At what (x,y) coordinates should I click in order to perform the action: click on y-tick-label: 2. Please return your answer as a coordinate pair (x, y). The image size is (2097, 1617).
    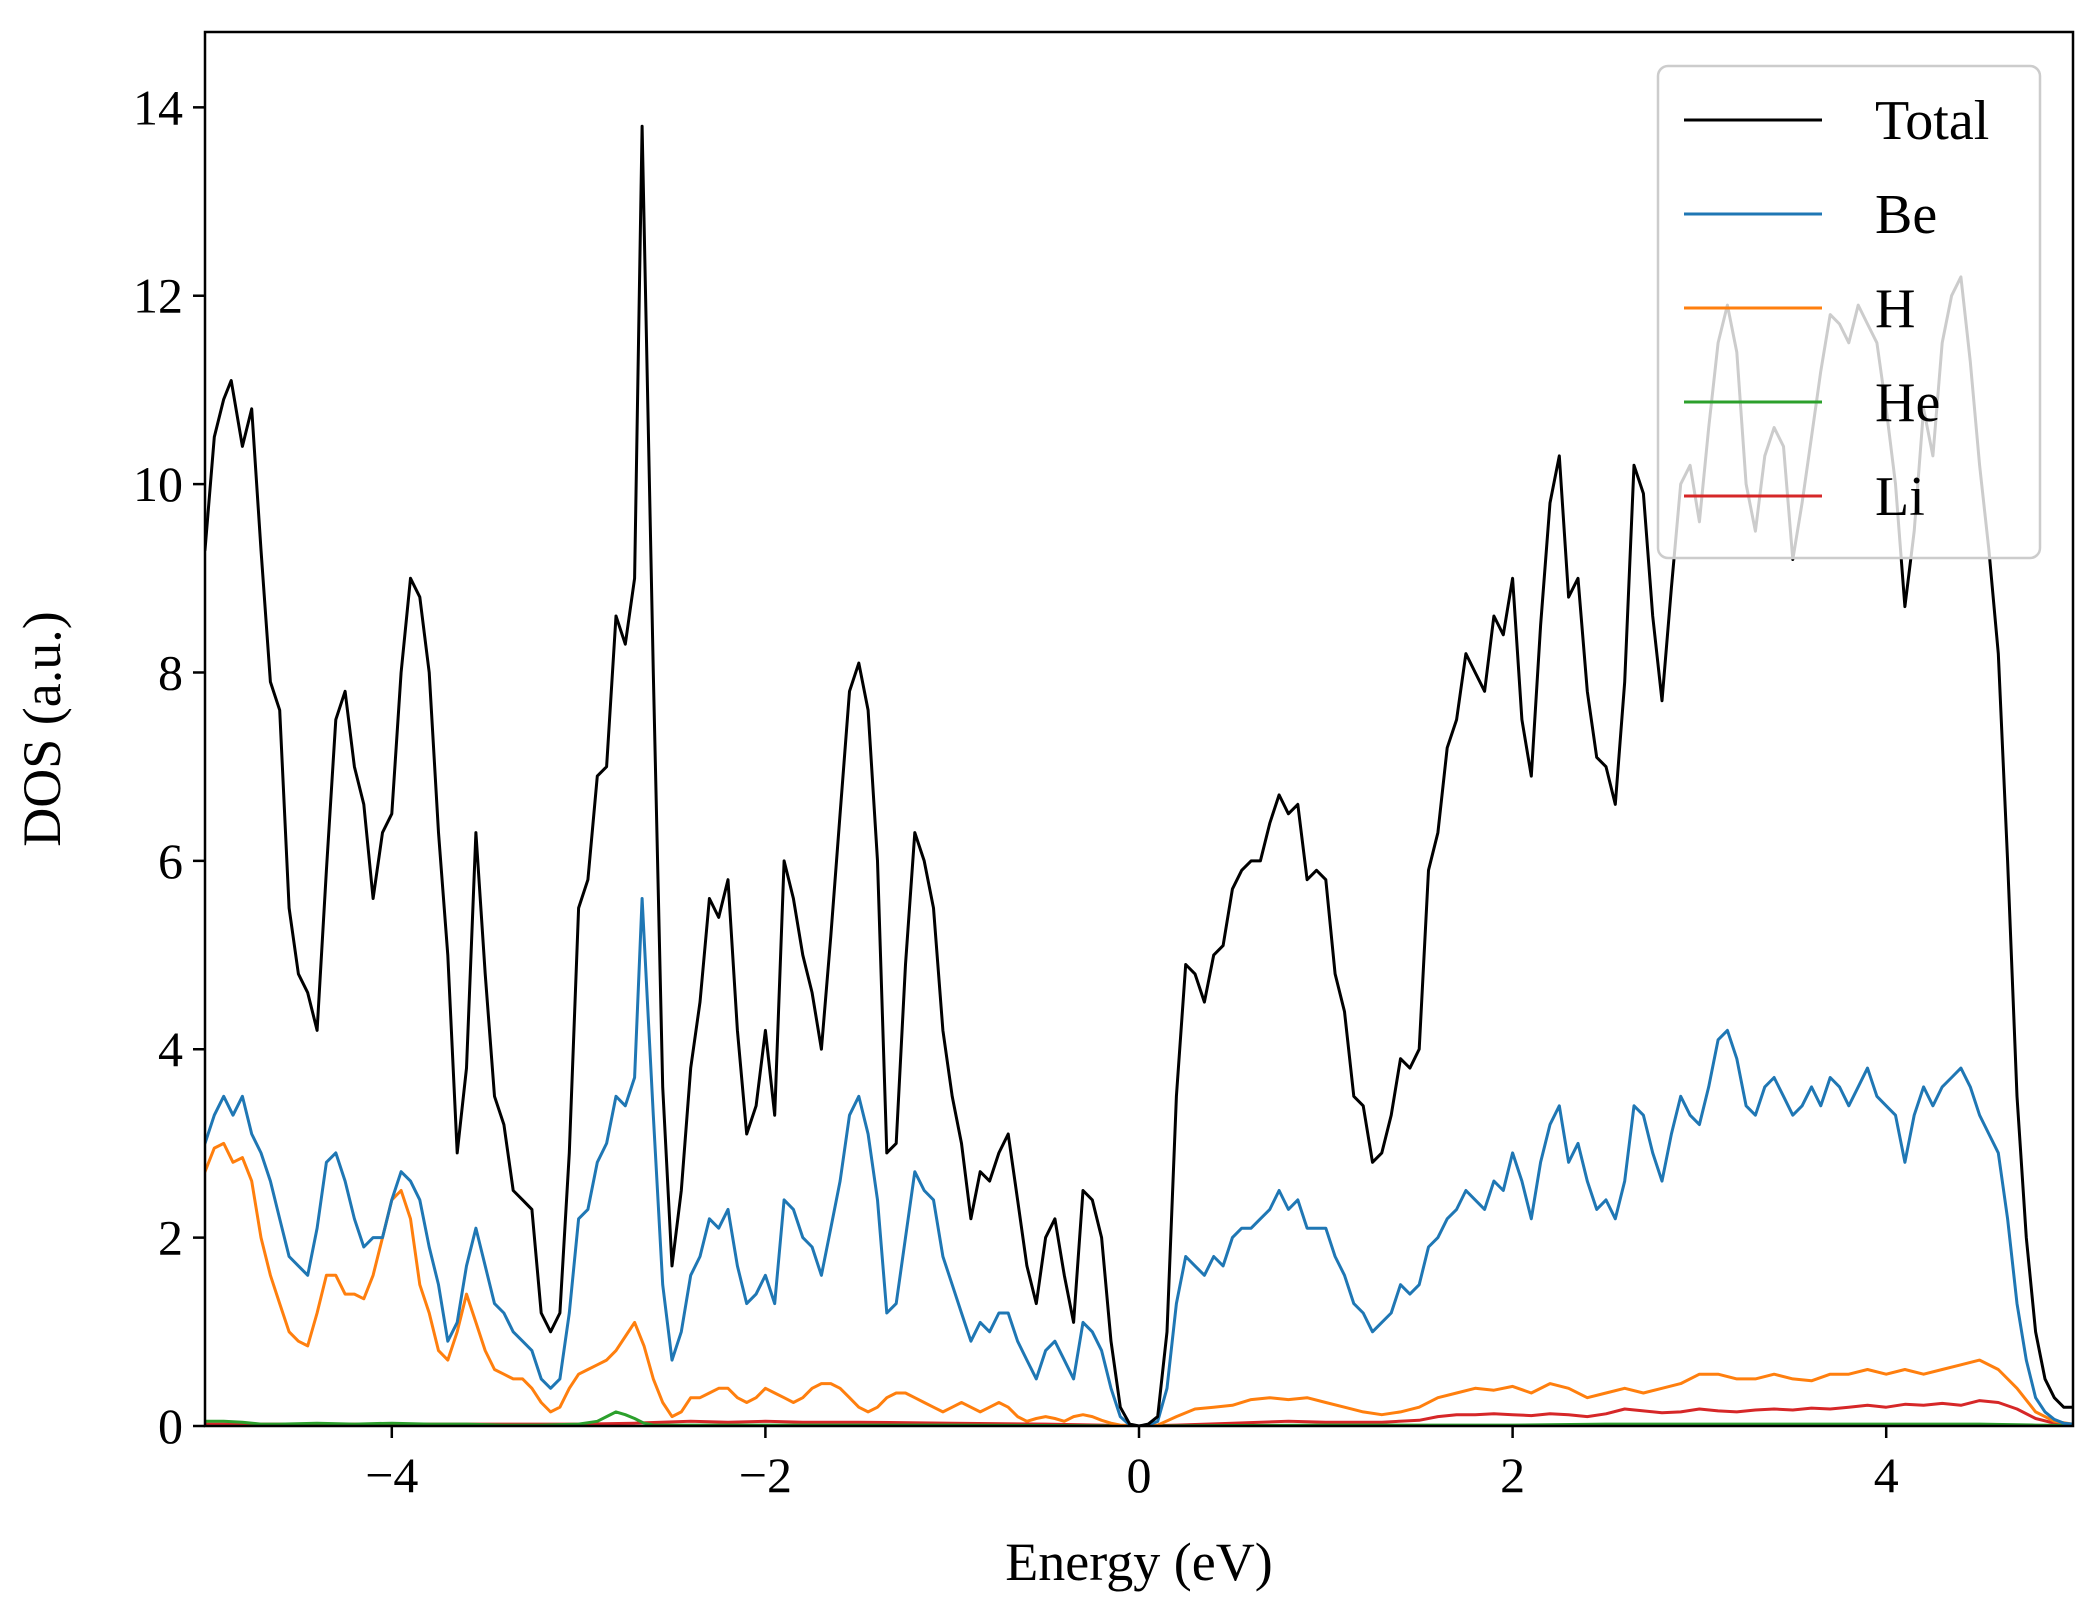
    Looking at the image, I should click on (170, 1238).